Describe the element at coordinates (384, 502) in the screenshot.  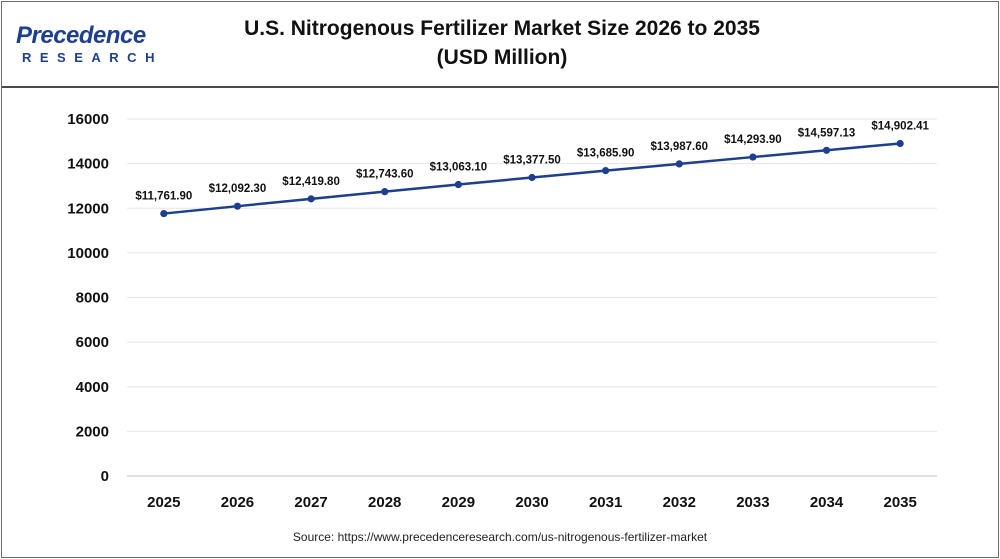
I see `x-tick-label: 2028` at that location.